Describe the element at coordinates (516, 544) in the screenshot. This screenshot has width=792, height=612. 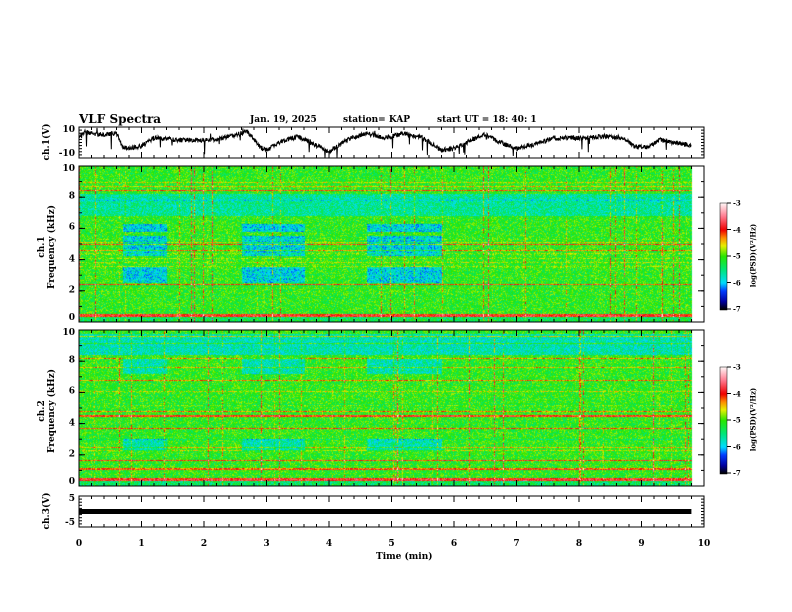
I see `x-tick-label: 7` at that location.